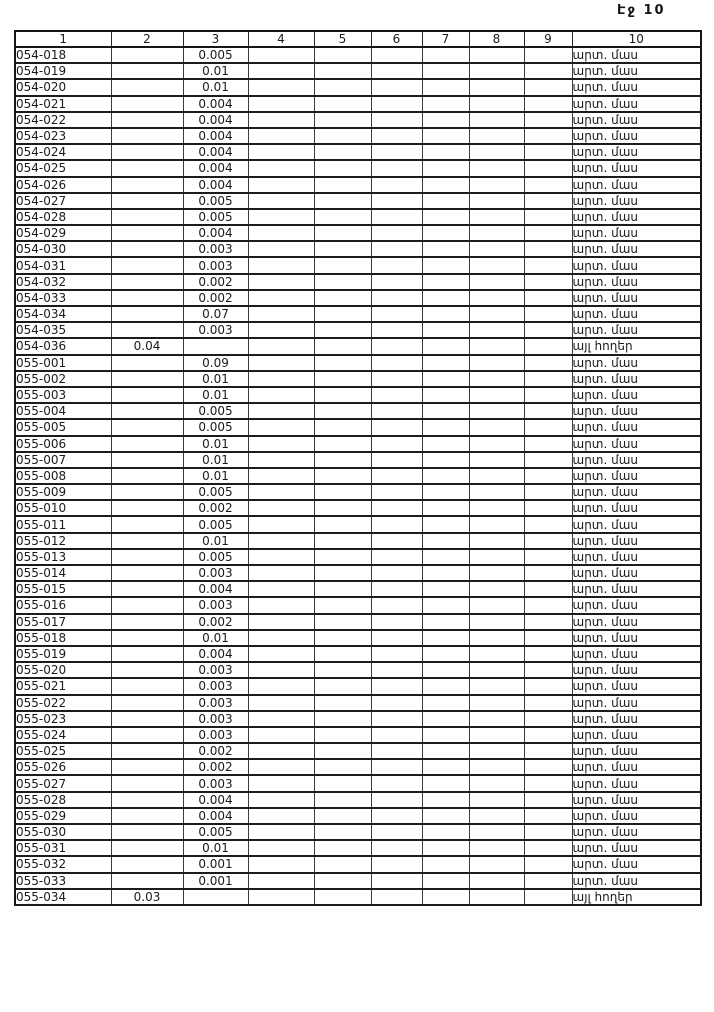 This screenshot has height=1012, width=714. What do you see at coordinates (358, 330) in the screenshot?
I see `table-row: 054-035 0.003 արտ. մաս` at bounding box center [358, 330].